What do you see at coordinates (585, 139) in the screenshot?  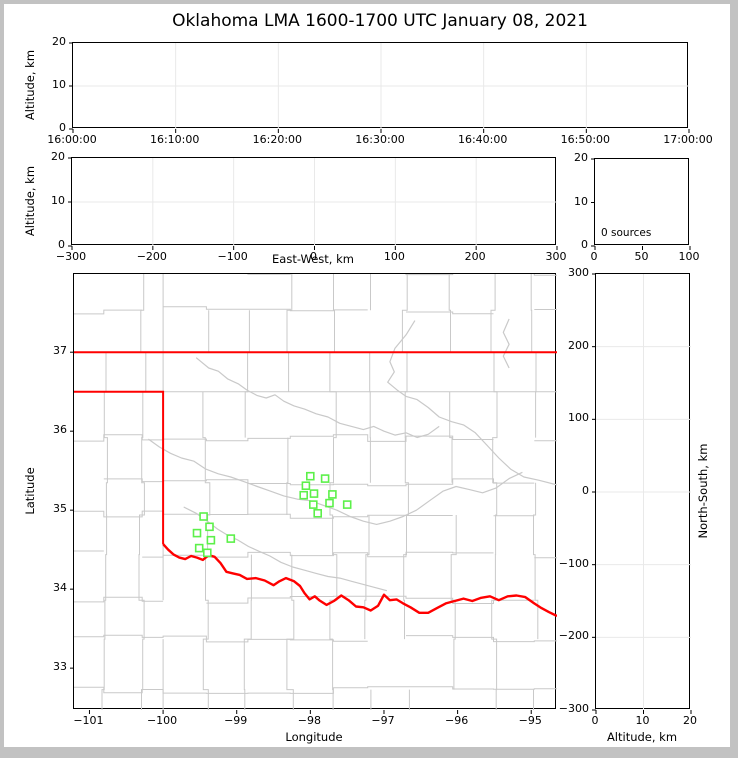 I see `x-tick-label: 16:50:00` at bounding box center [585, 139].